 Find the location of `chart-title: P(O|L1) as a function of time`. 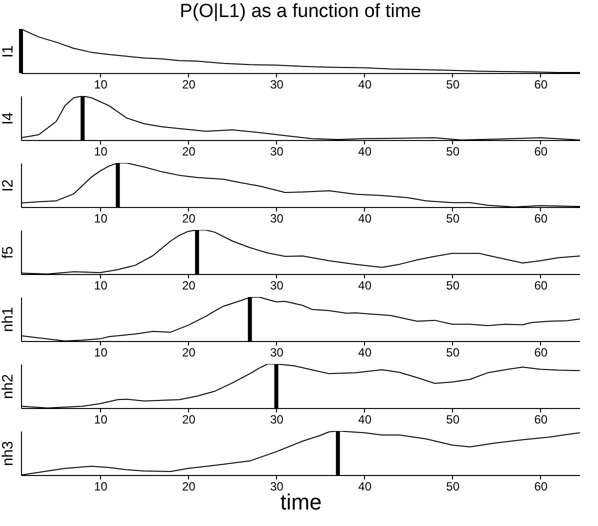

chart-title: P(O|L1) as a function of time is located at coordinates (301, 11).